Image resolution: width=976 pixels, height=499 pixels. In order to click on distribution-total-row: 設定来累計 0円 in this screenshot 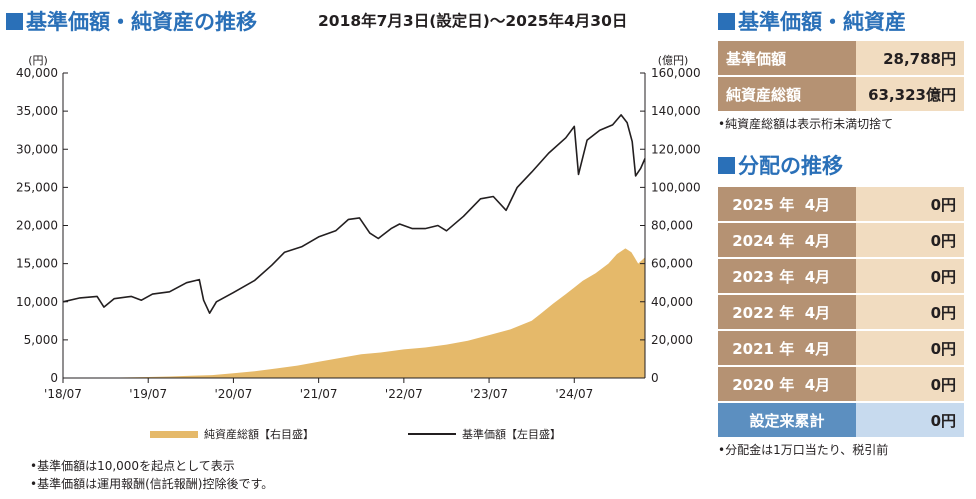, I will do `click(841, 421)`.